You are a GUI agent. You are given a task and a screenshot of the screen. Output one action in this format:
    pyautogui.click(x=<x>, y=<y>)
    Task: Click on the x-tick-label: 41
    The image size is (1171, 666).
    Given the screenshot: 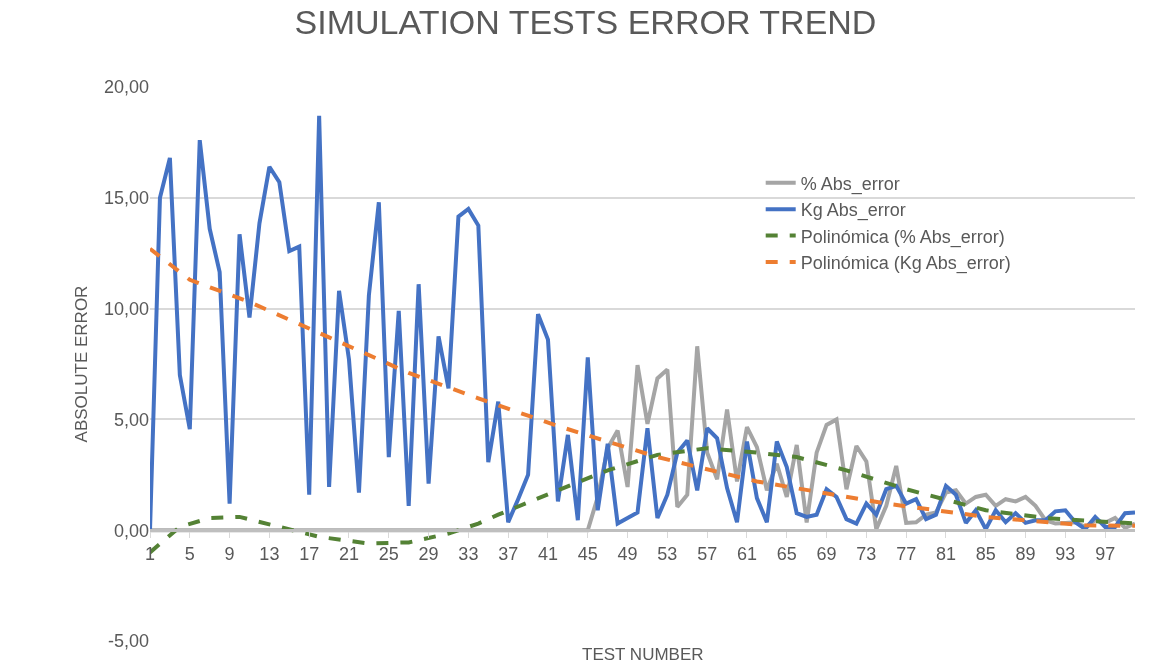 What is the action you would take?
    pyautogui.click(x=547, y=553)
    